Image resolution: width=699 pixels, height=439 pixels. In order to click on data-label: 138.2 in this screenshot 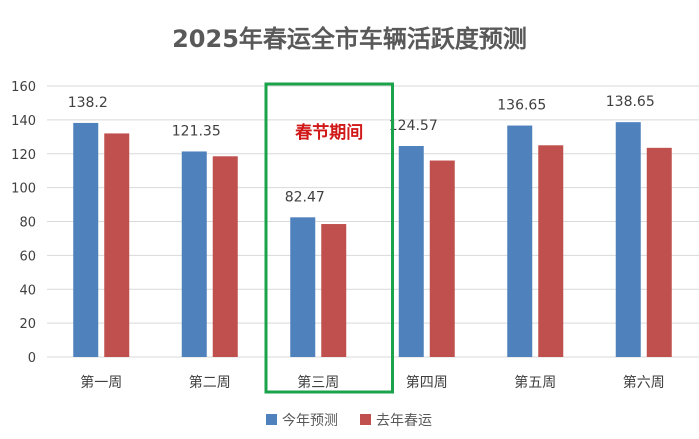, I will do `click(88, 103)`.